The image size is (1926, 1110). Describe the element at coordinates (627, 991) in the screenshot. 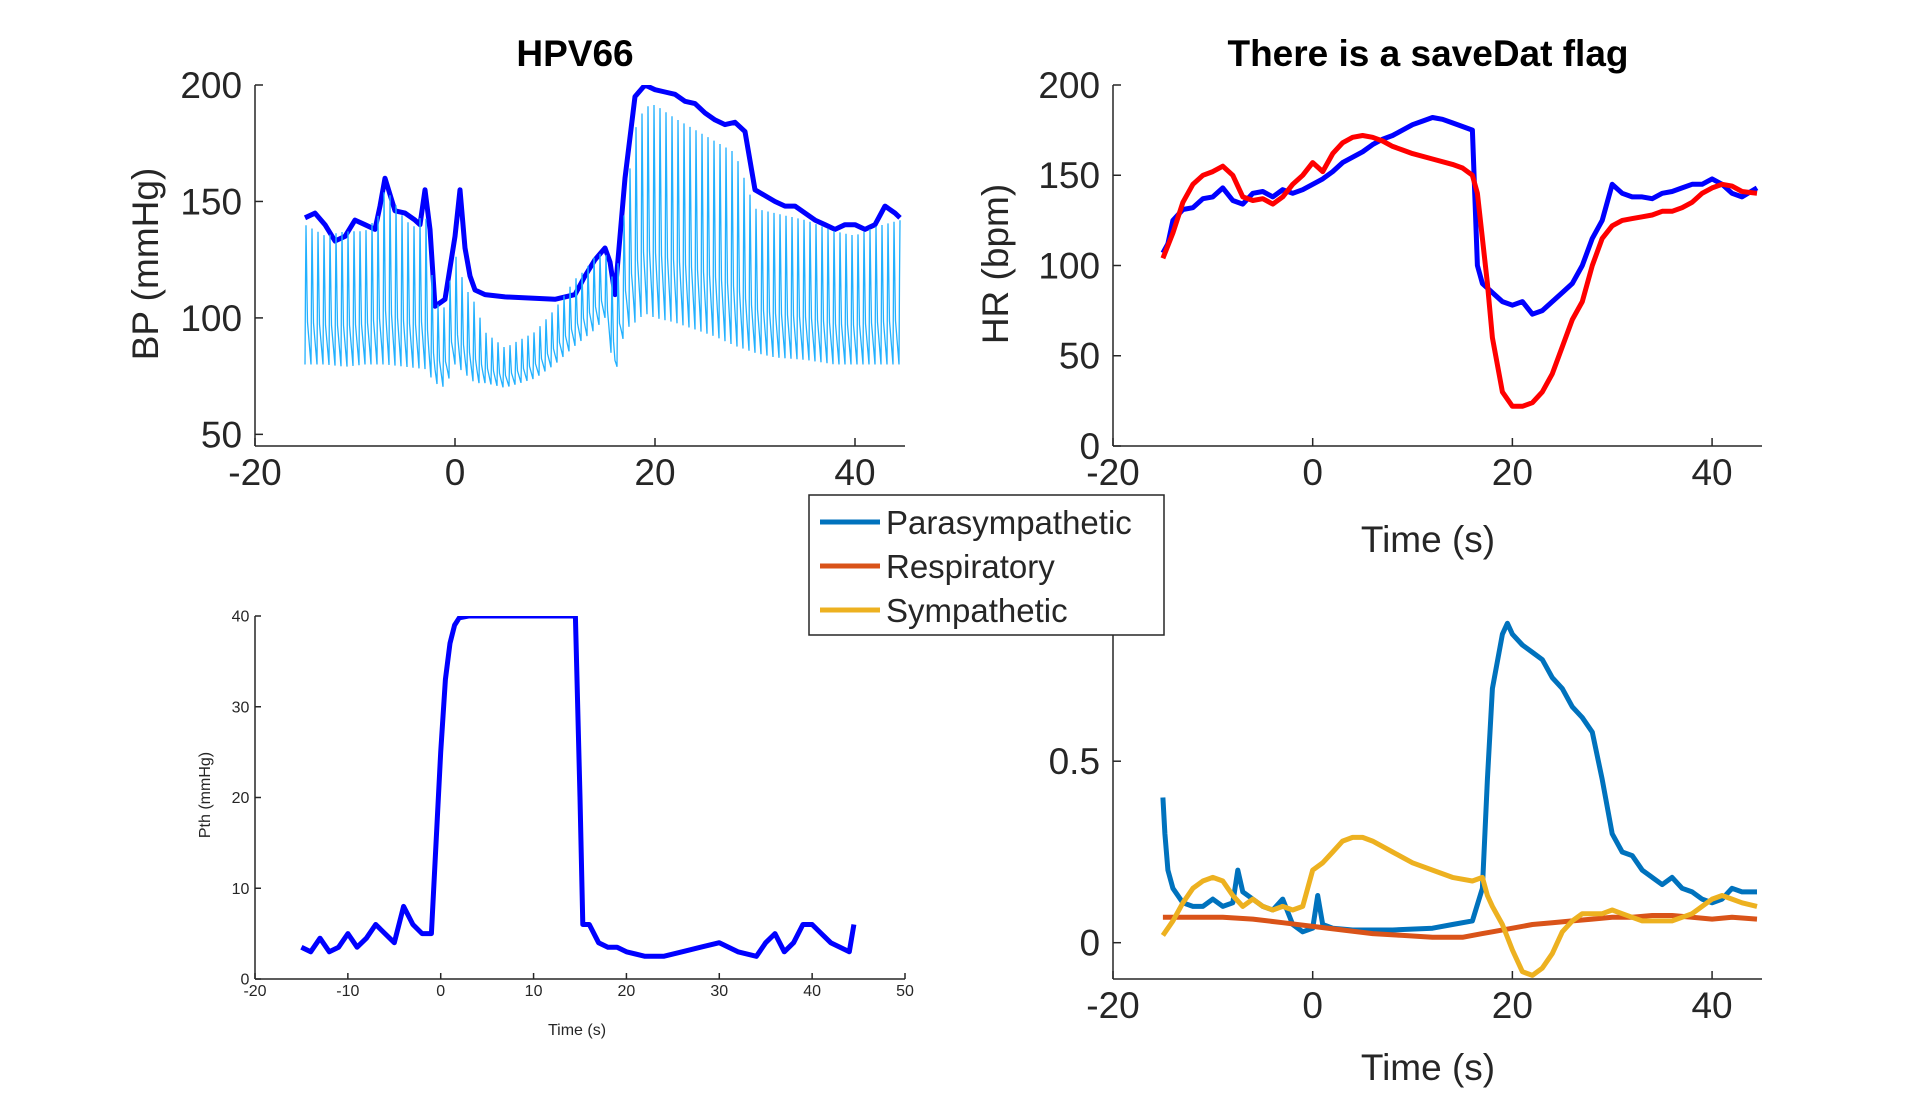

I see `pth-x-tick-label: 20` at that location.